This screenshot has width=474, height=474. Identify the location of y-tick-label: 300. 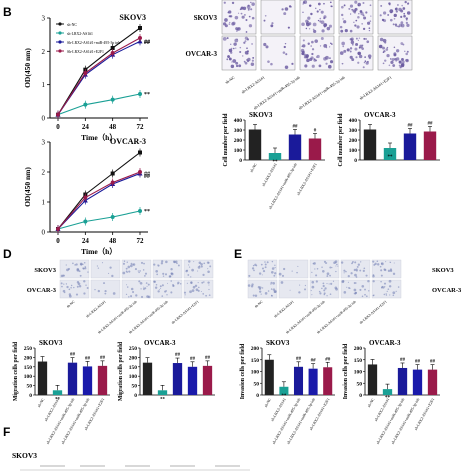
(353, 131).